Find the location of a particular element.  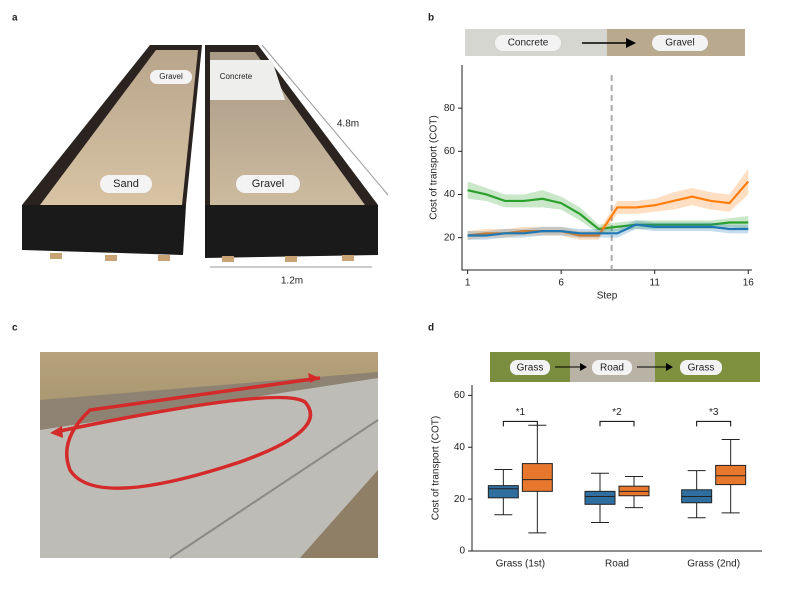

y-tick-label: 0 is located at coordinates (462, 551).